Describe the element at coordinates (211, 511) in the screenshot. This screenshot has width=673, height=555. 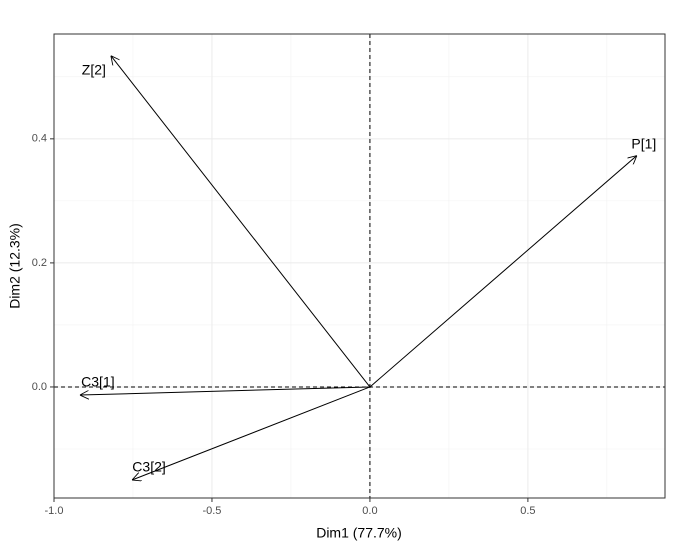
I see `x-tick-label: -0.5` at that location.